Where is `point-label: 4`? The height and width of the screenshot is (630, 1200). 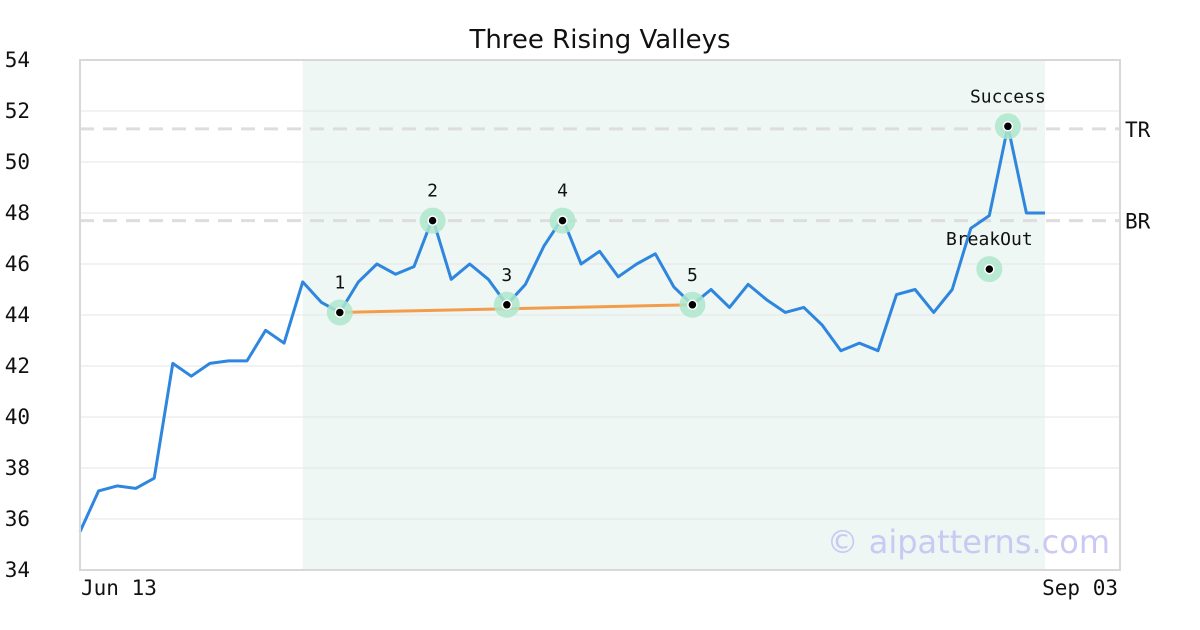
point-label: 4 is located at coordinates (562, 191).